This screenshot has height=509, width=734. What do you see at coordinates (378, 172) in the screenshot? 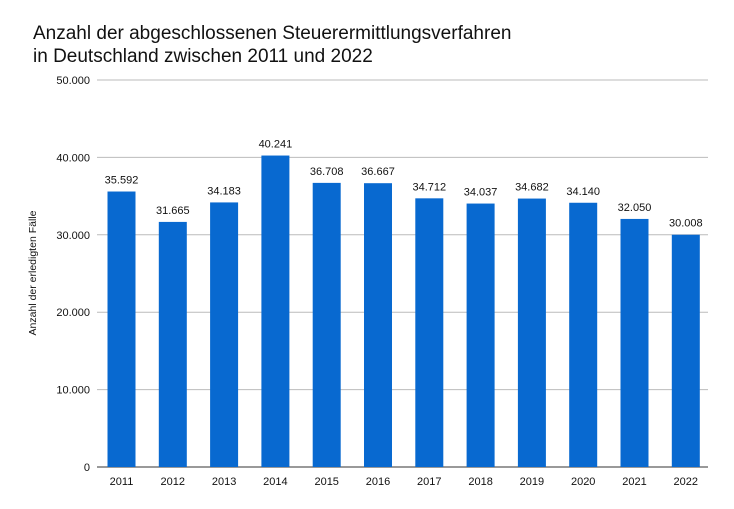
I see `data-label-2016: 36.667` at bounding box center [378, 172].